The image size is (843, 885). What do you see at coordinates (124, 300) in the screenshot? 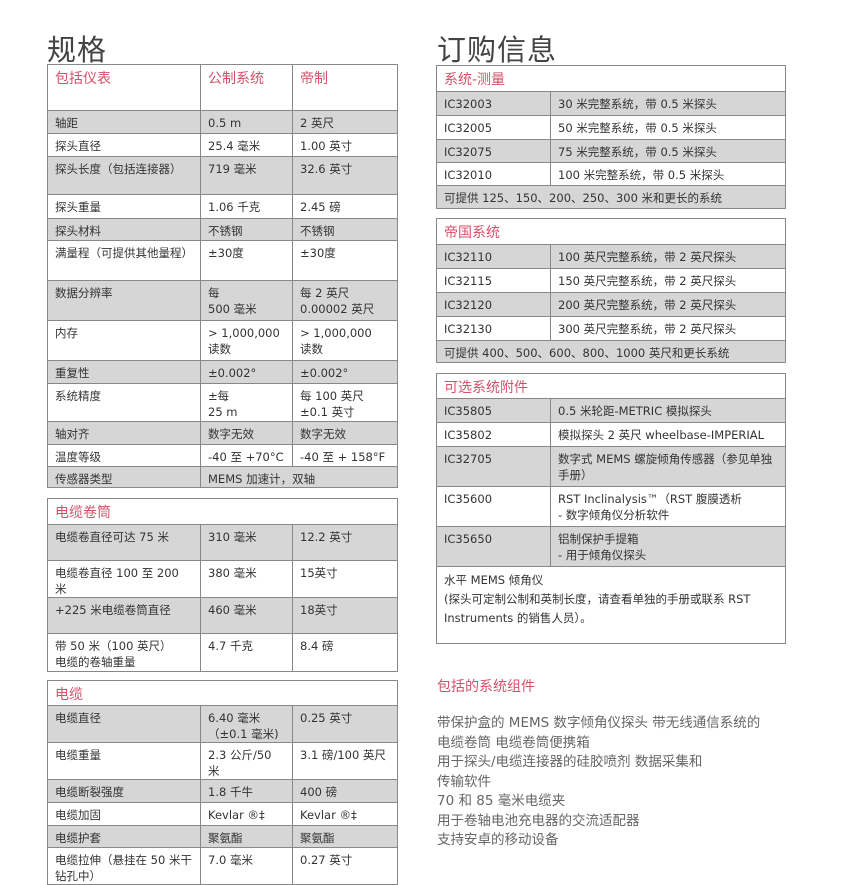
I see `table-cell: 数据分辨率` at bounding box center [124, 300].